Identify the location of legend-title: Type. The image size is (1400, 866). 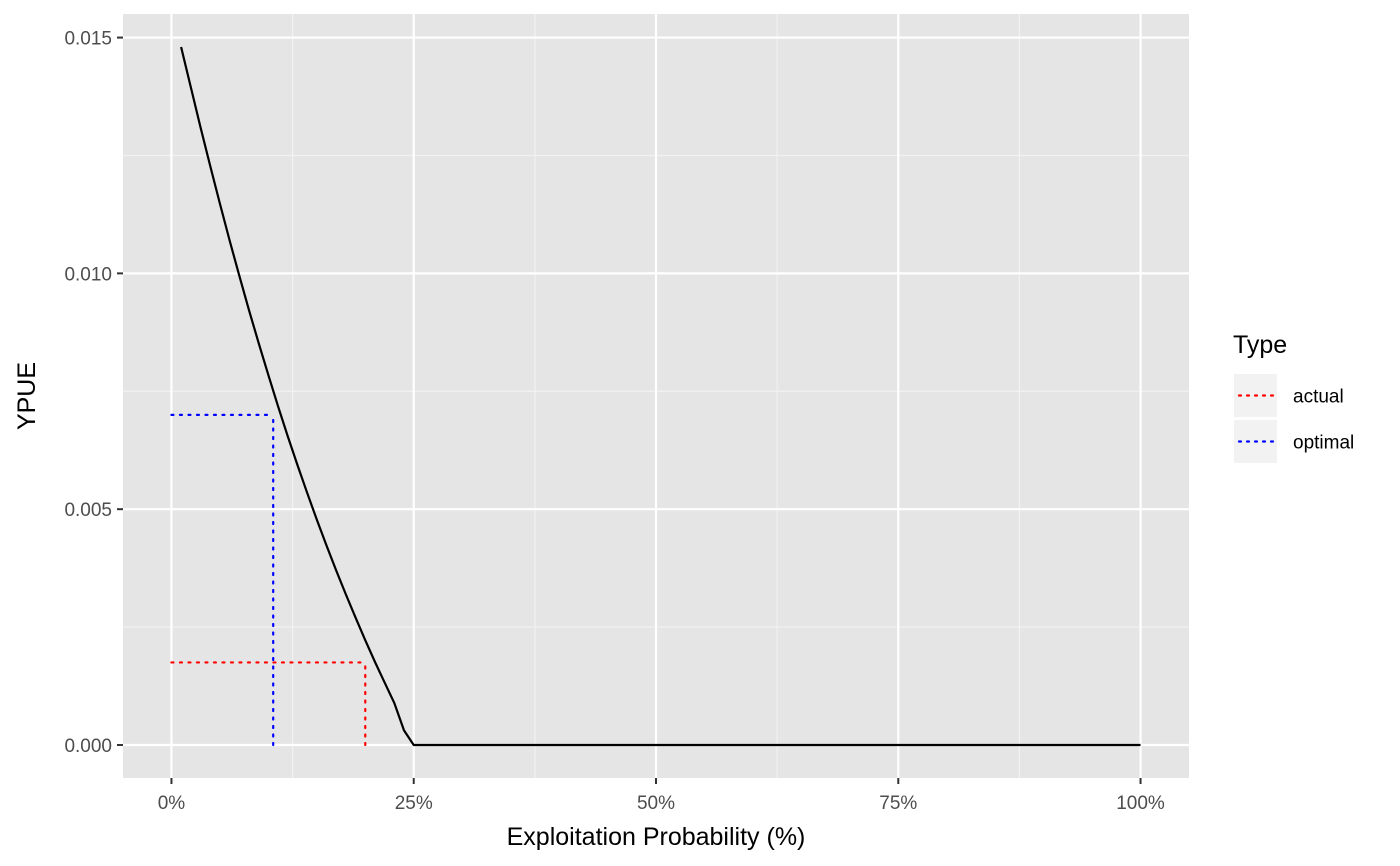
(1260, 345).